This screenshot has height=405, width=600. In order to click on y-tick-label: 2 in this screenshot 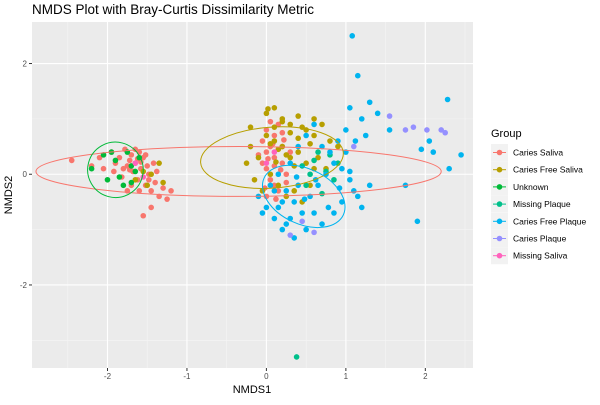, I will do `click(25, 64)`.